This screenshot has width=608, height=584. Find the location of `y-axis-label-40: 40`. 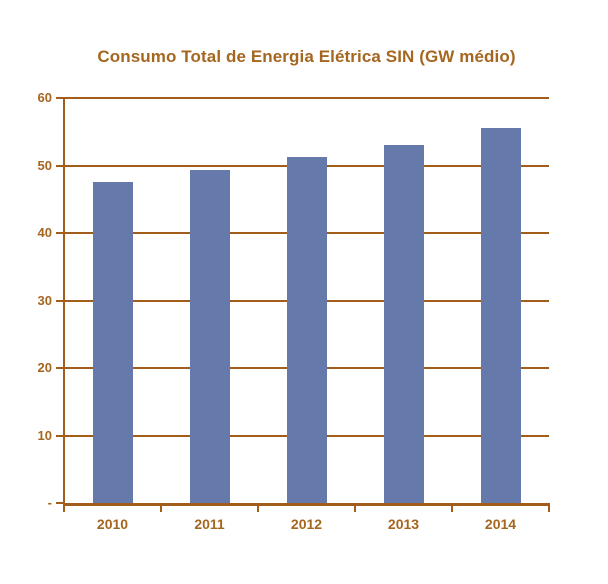

y-axis-label-40: 40 is located at coordinates (44, 232).